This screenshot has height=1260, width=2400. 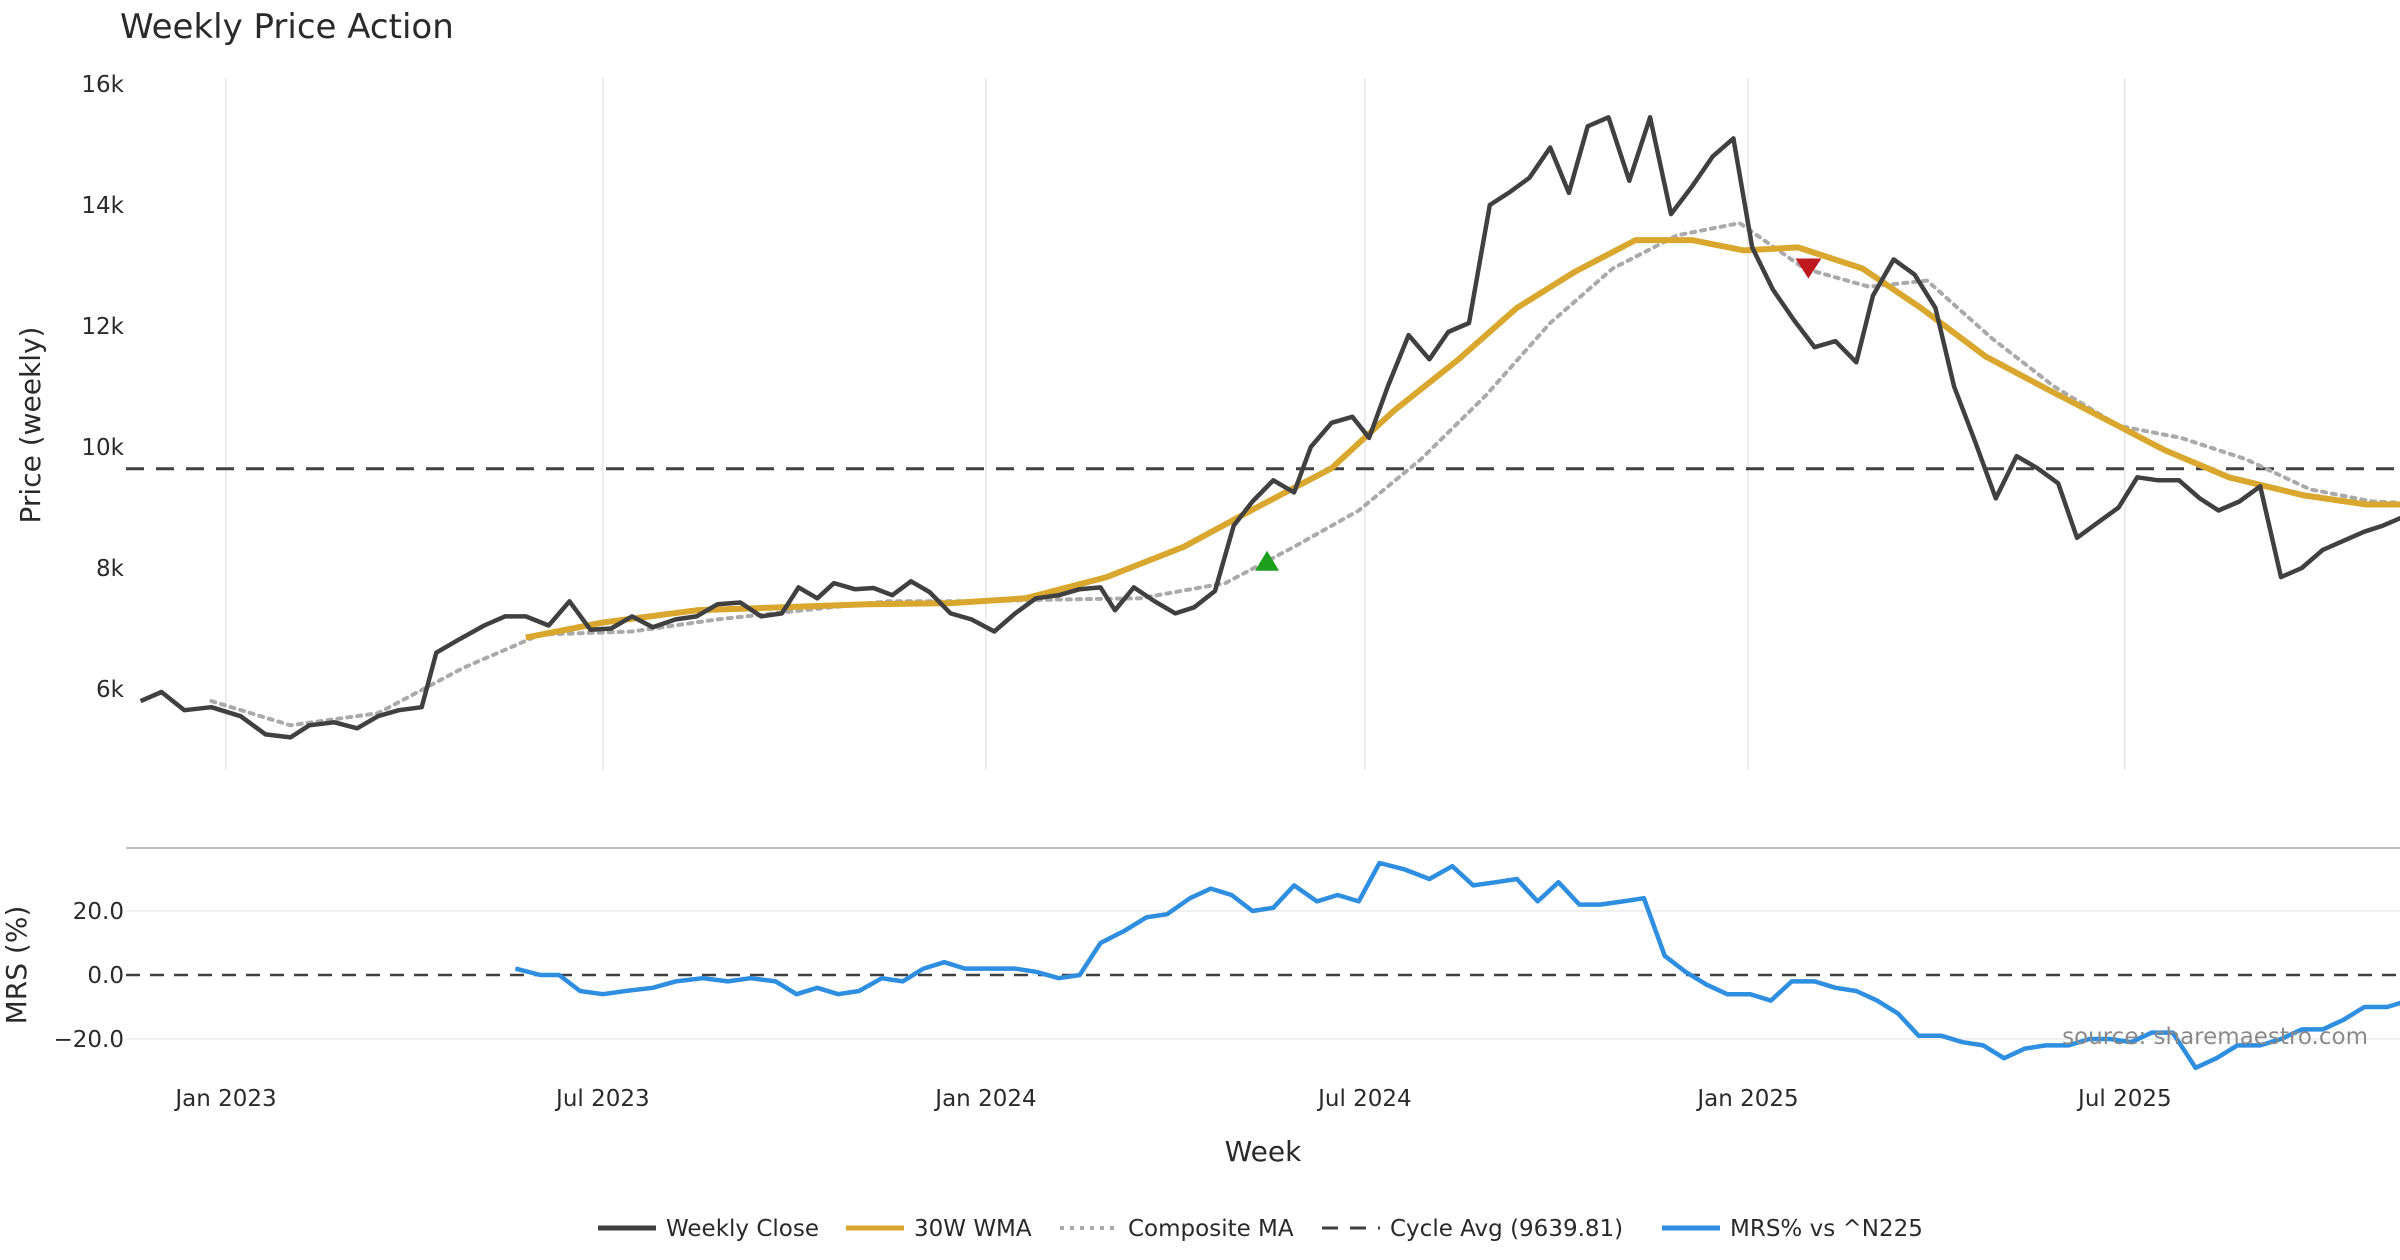 I want to click on price-y-tick-label: 12k, so click(x=102, y=327).